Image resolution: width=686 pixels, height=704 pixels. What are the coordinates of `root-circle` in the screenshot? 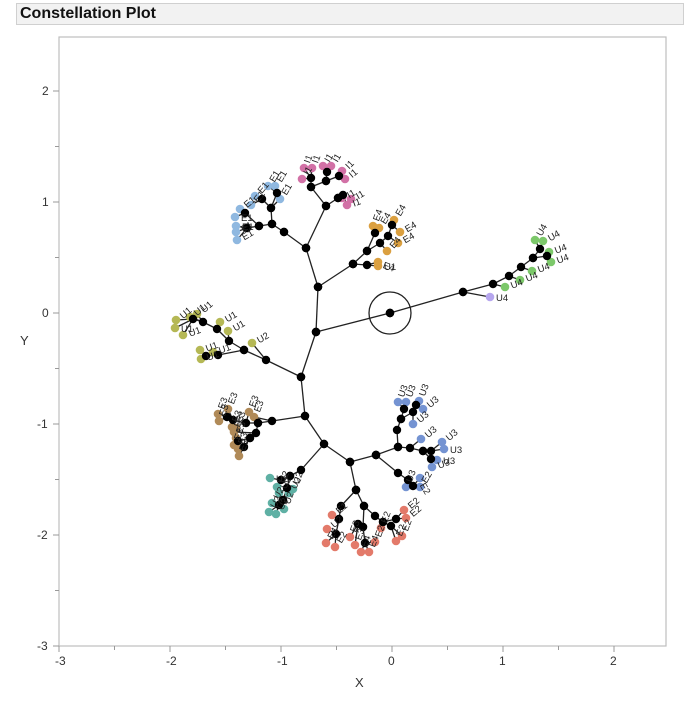 It's located at (390, 313).